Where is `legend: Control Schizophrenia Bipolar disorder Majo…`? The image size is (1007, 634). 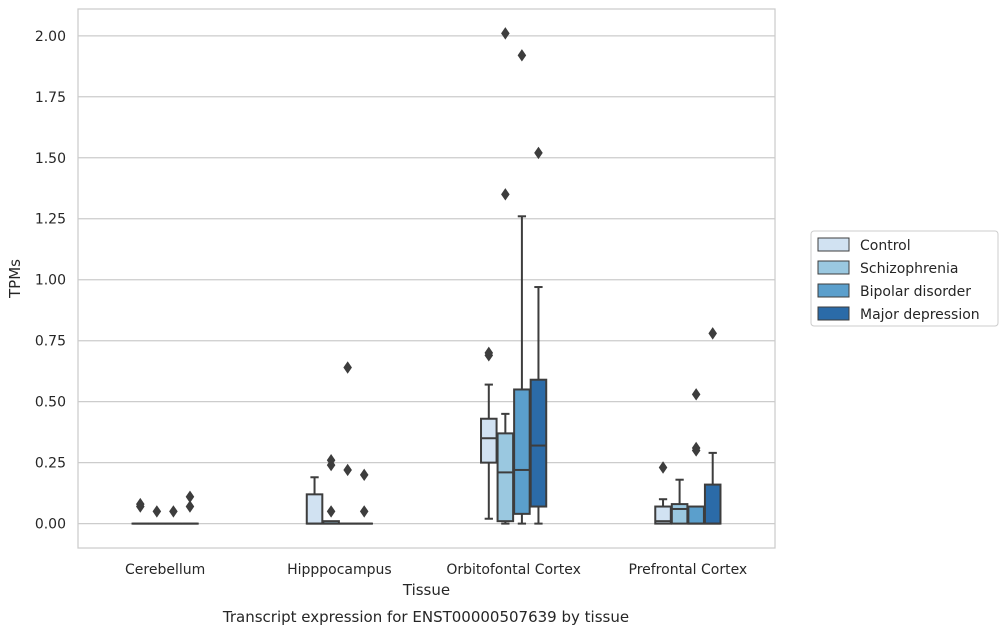 legend: Control Schizophrenia Bipolar disorder Majo… is located at coordinates (904, 278).